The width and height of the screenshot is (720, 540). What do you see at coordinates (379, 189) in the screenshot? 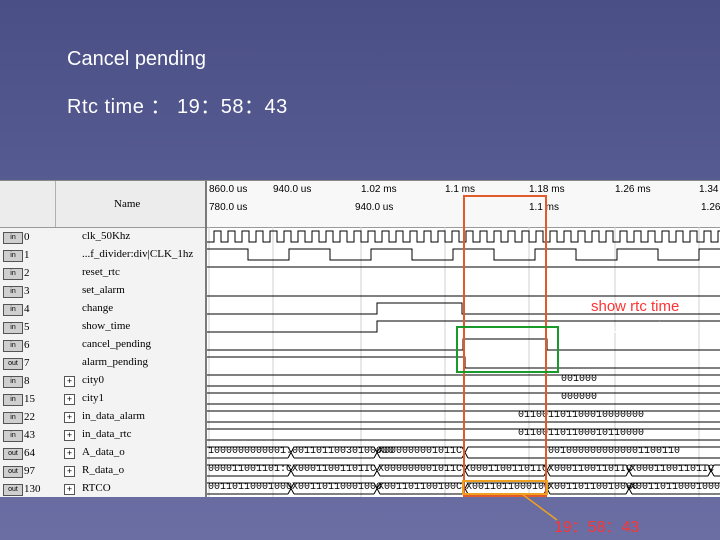
I see `time-tick-label: 1.02 ms` at bounding box center [379, 189].